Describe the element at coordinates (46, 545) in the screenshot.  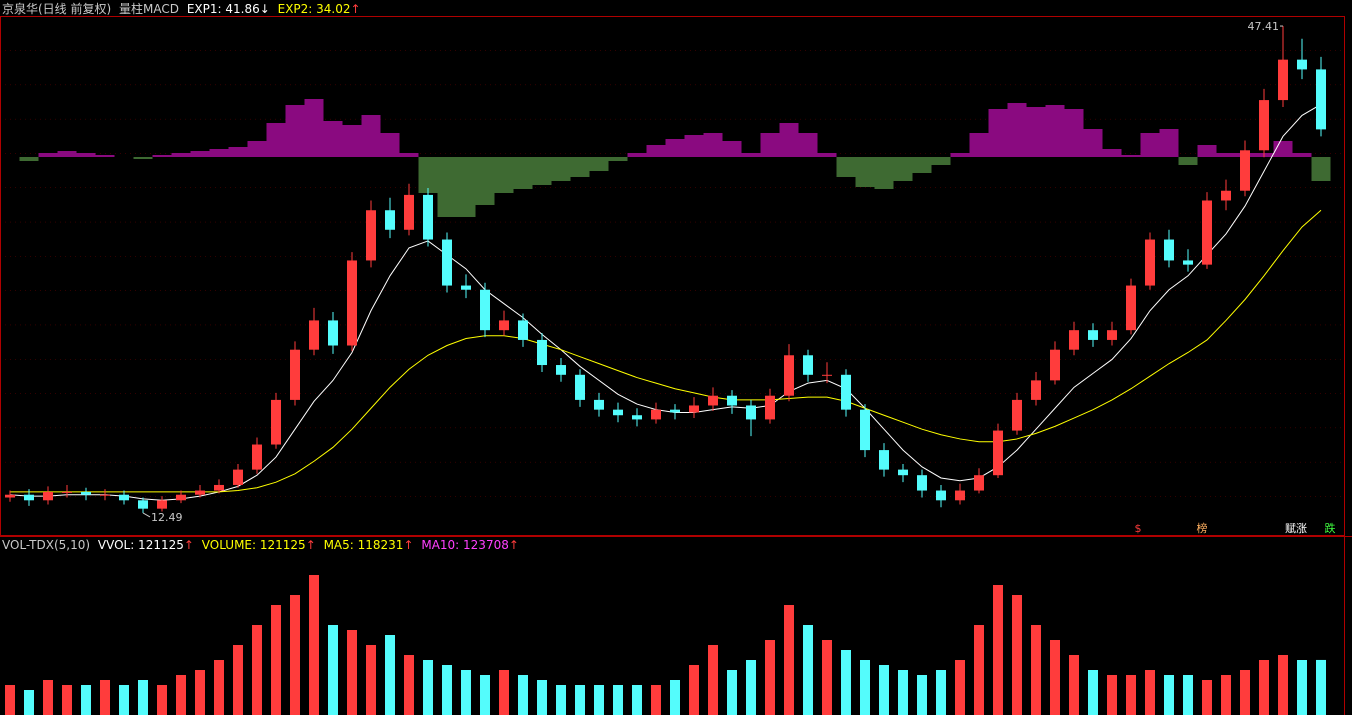
I see `volume-indicator: VOL-TDX(5,10)` at that location.